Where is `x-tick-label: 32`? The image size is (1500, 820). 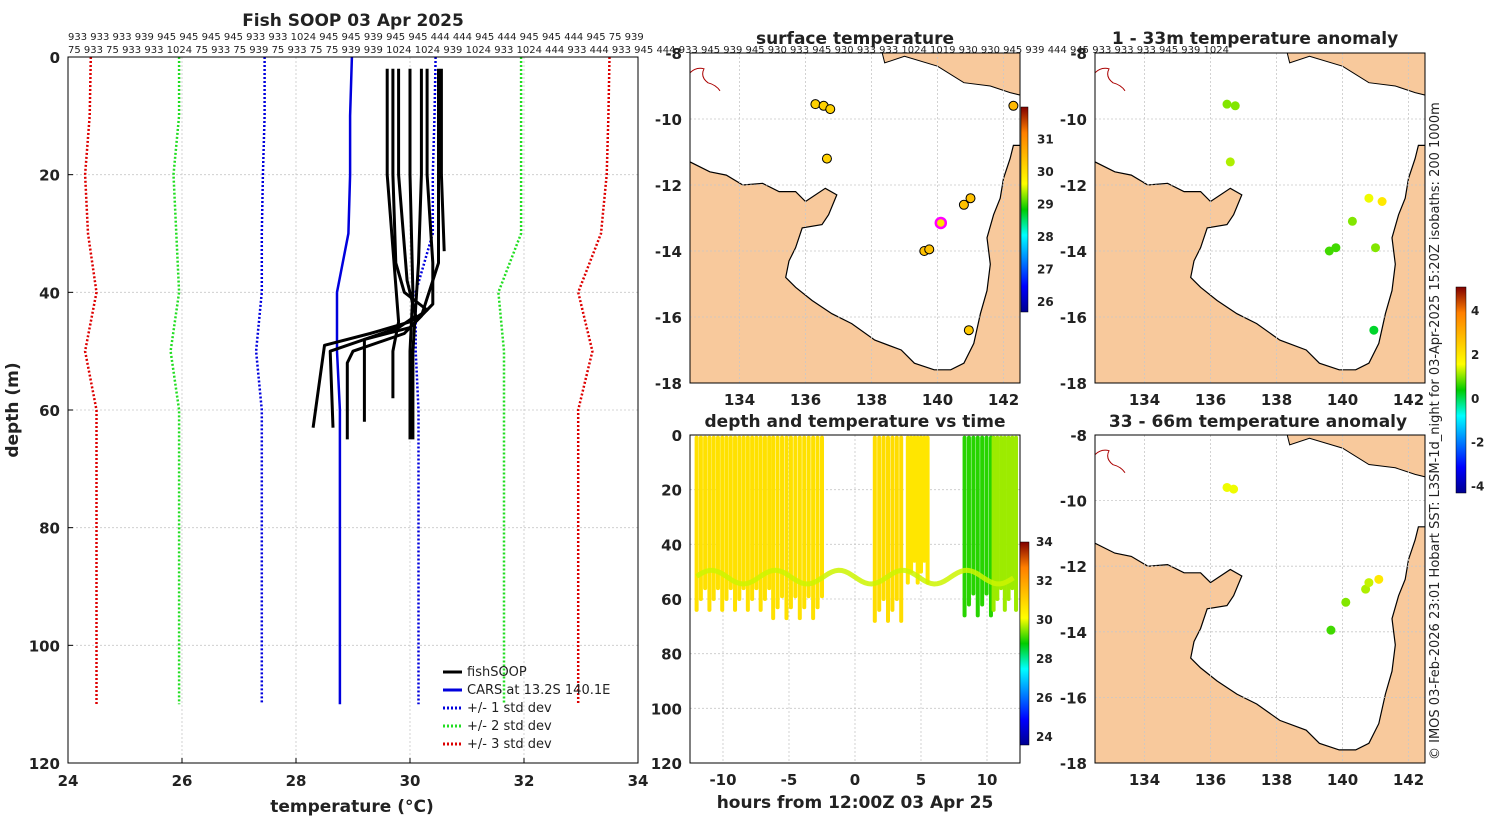
x-tick-label: 32 is located at coordinates (524, 781).